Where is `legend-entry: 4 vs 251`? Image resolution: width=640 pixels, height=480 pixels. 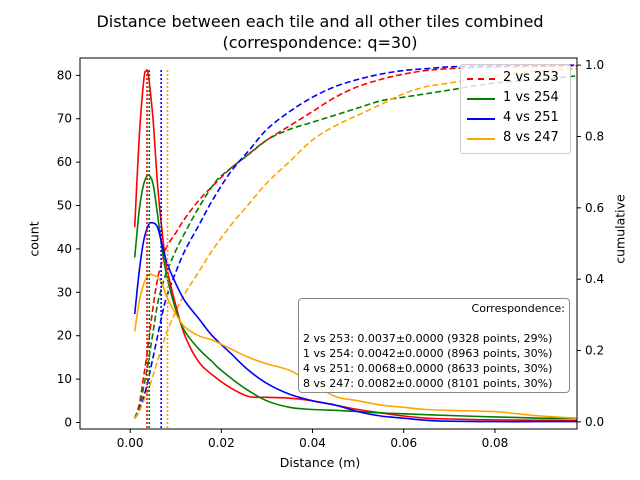
legend-entry: 4 vs 251 is located at coordinates (515, 119).